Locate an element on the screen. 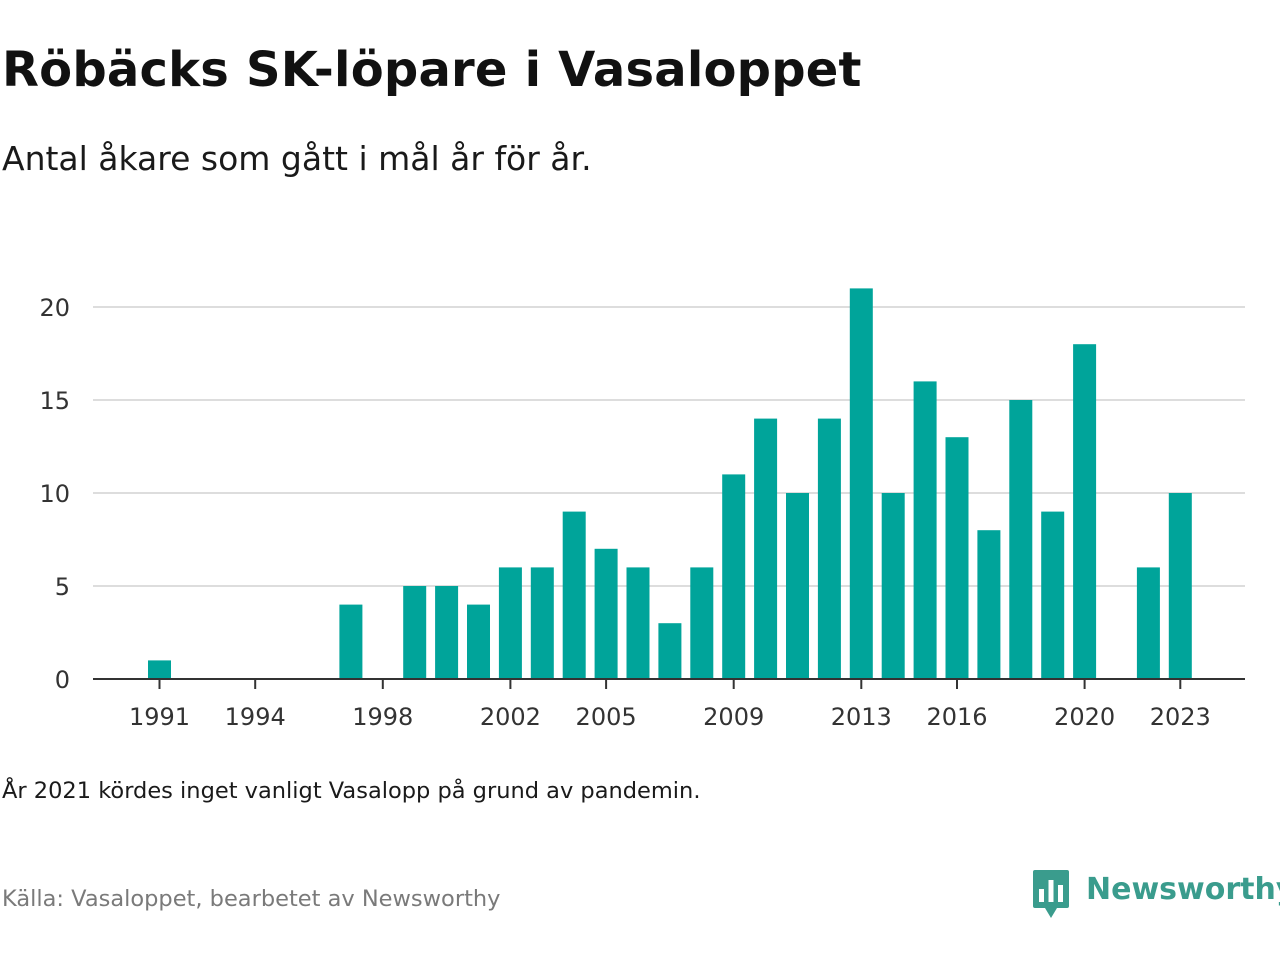 The width and height of the screenshot is (1280, 960). bar-2001 is located at coordinates (478, 641).